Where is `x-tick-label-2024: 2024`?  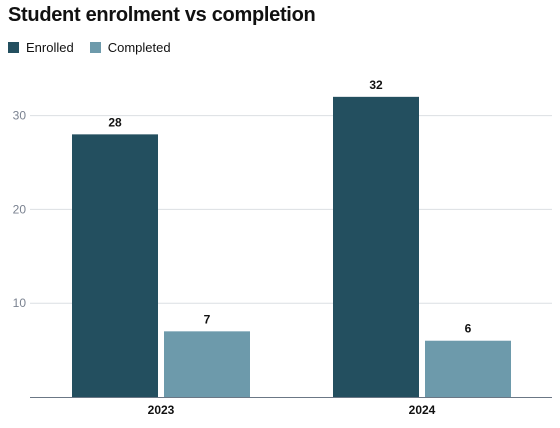 x-tick-label-2024: 2024 is located at coordinates (422, 410).